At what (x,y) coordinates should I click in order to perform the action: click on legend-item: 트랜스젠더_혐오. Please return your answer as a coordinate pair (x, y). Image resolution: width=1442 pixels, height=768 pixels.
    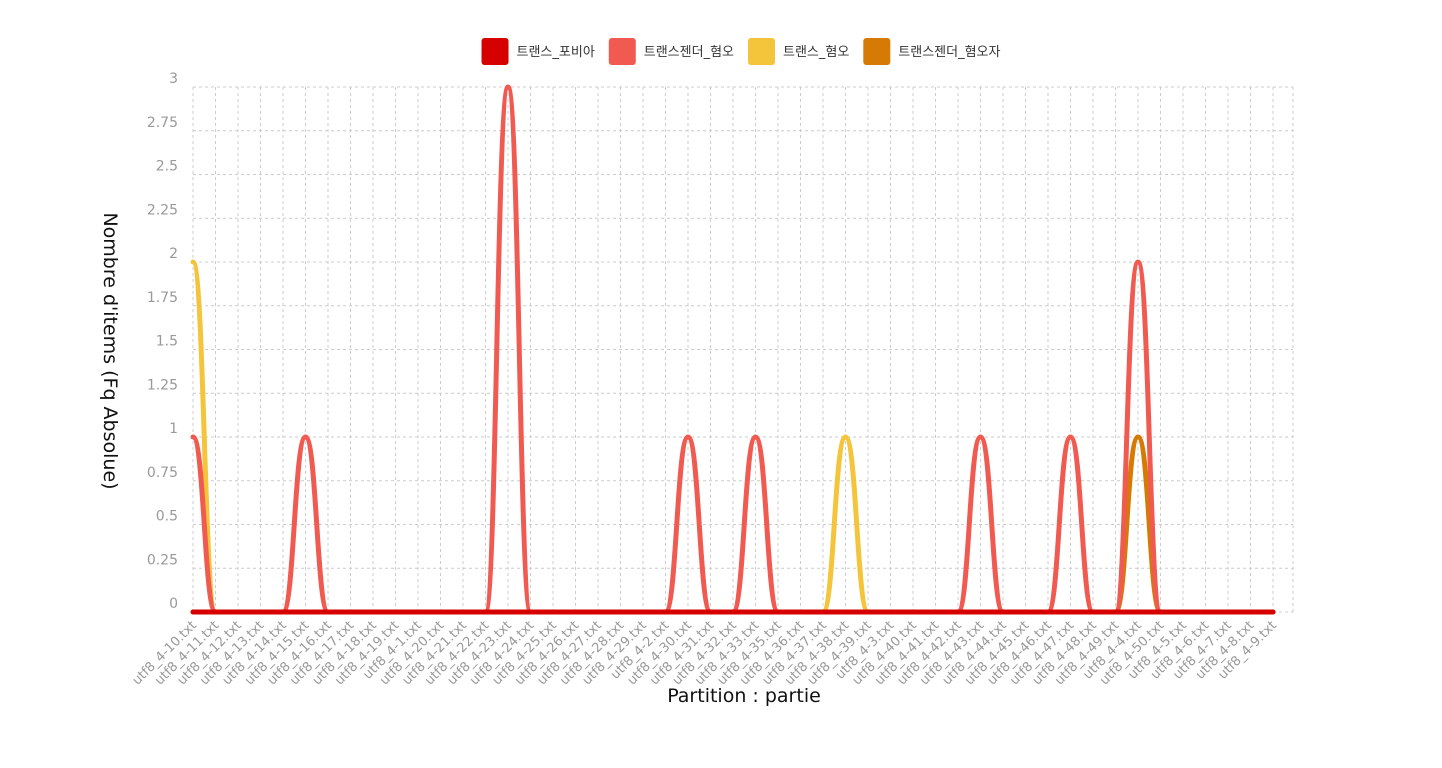
    Looking at the image, I should click on (671, 51).